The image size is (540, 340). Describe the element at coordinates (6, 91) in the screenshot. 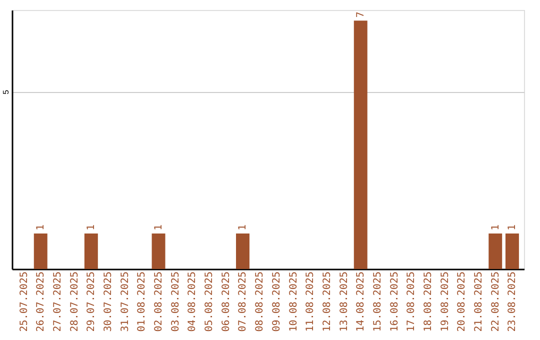

I see `y-tick-label: 5` at that location.